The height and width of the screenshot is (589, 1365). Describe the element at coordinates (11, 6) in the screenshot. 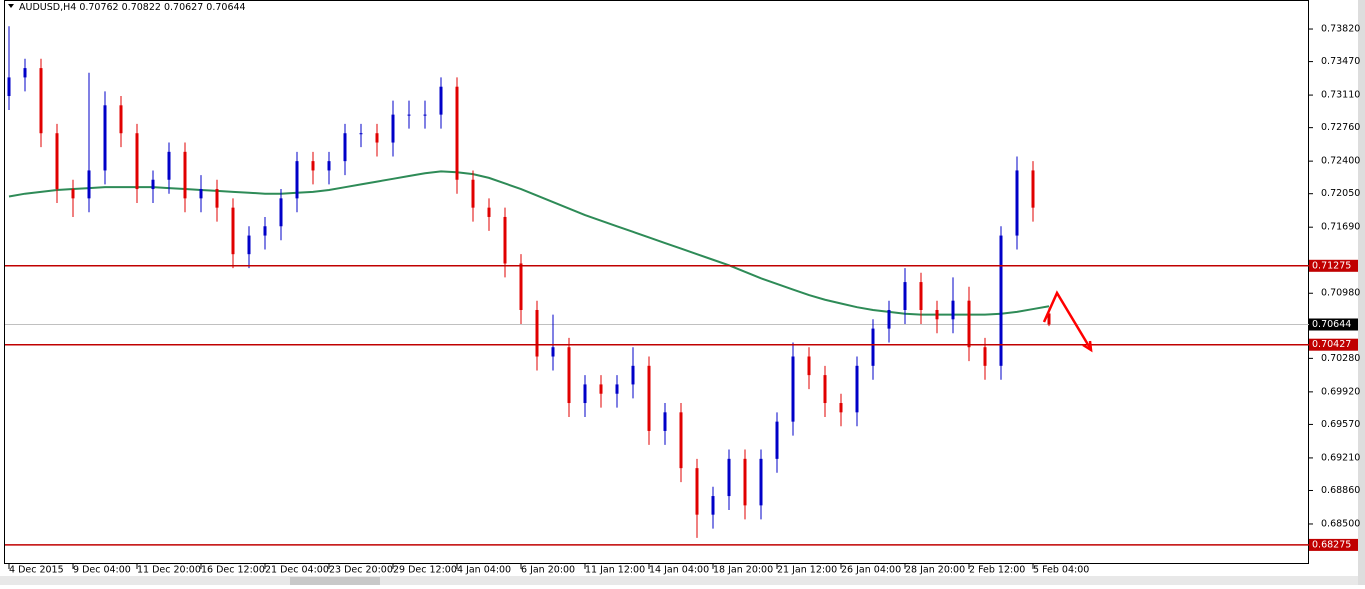

I see `menu-triangle` at that location.